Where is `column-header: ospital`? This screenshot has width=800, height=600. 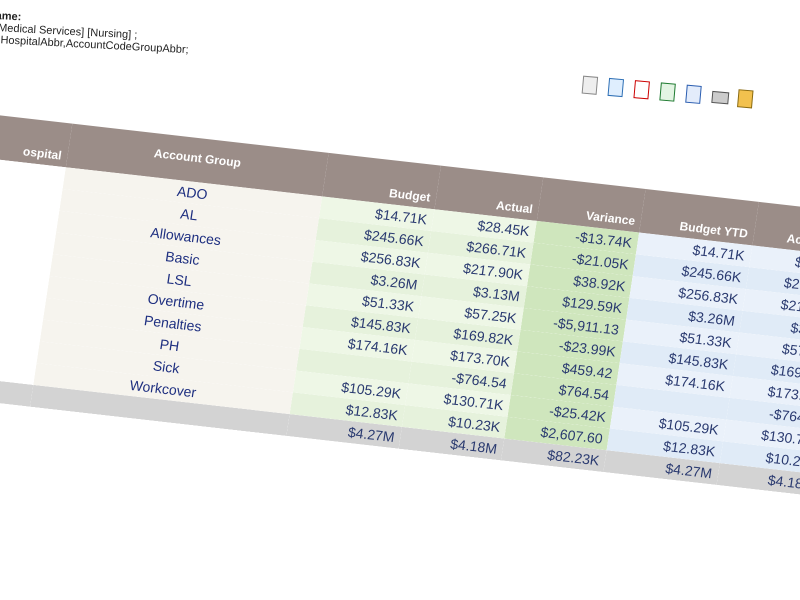
column-header: ospital is located at coordinates (36, 140).